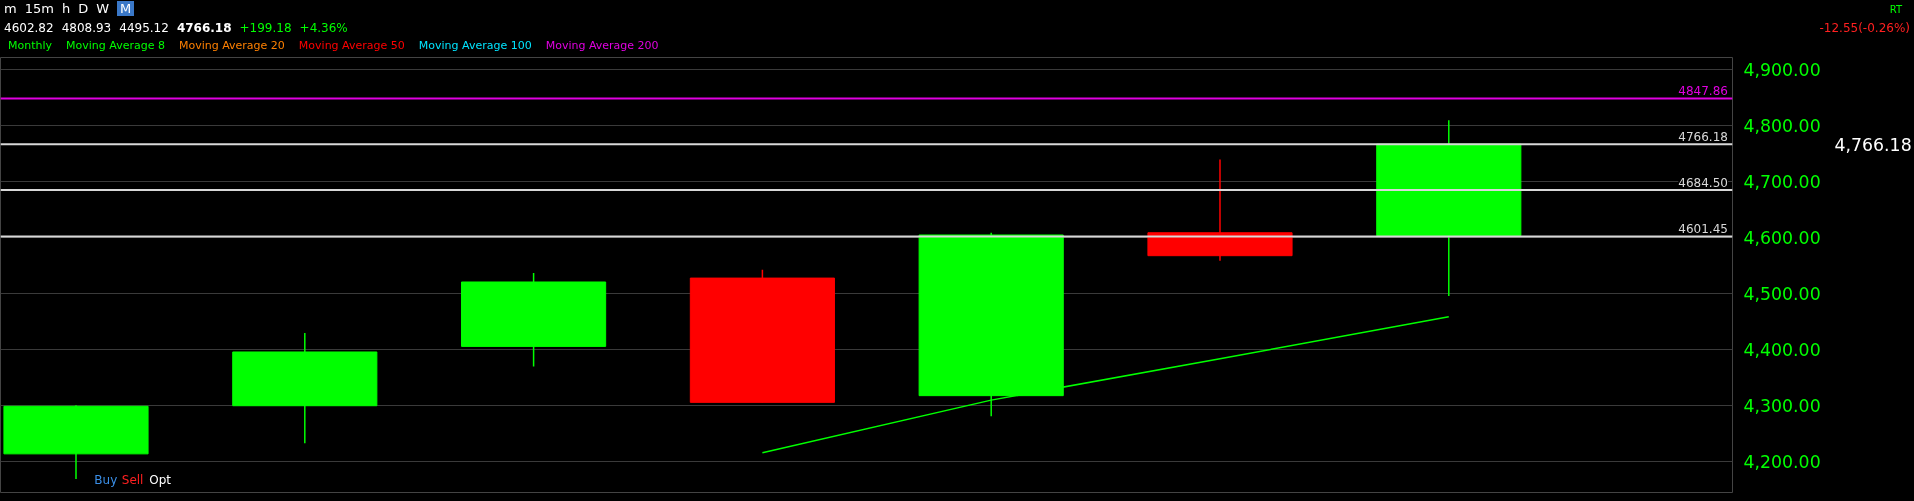 The height and width of the screenshot is (501, 1914). I want to click on y-tick-label: 4,400.00, so click(1782, 349).